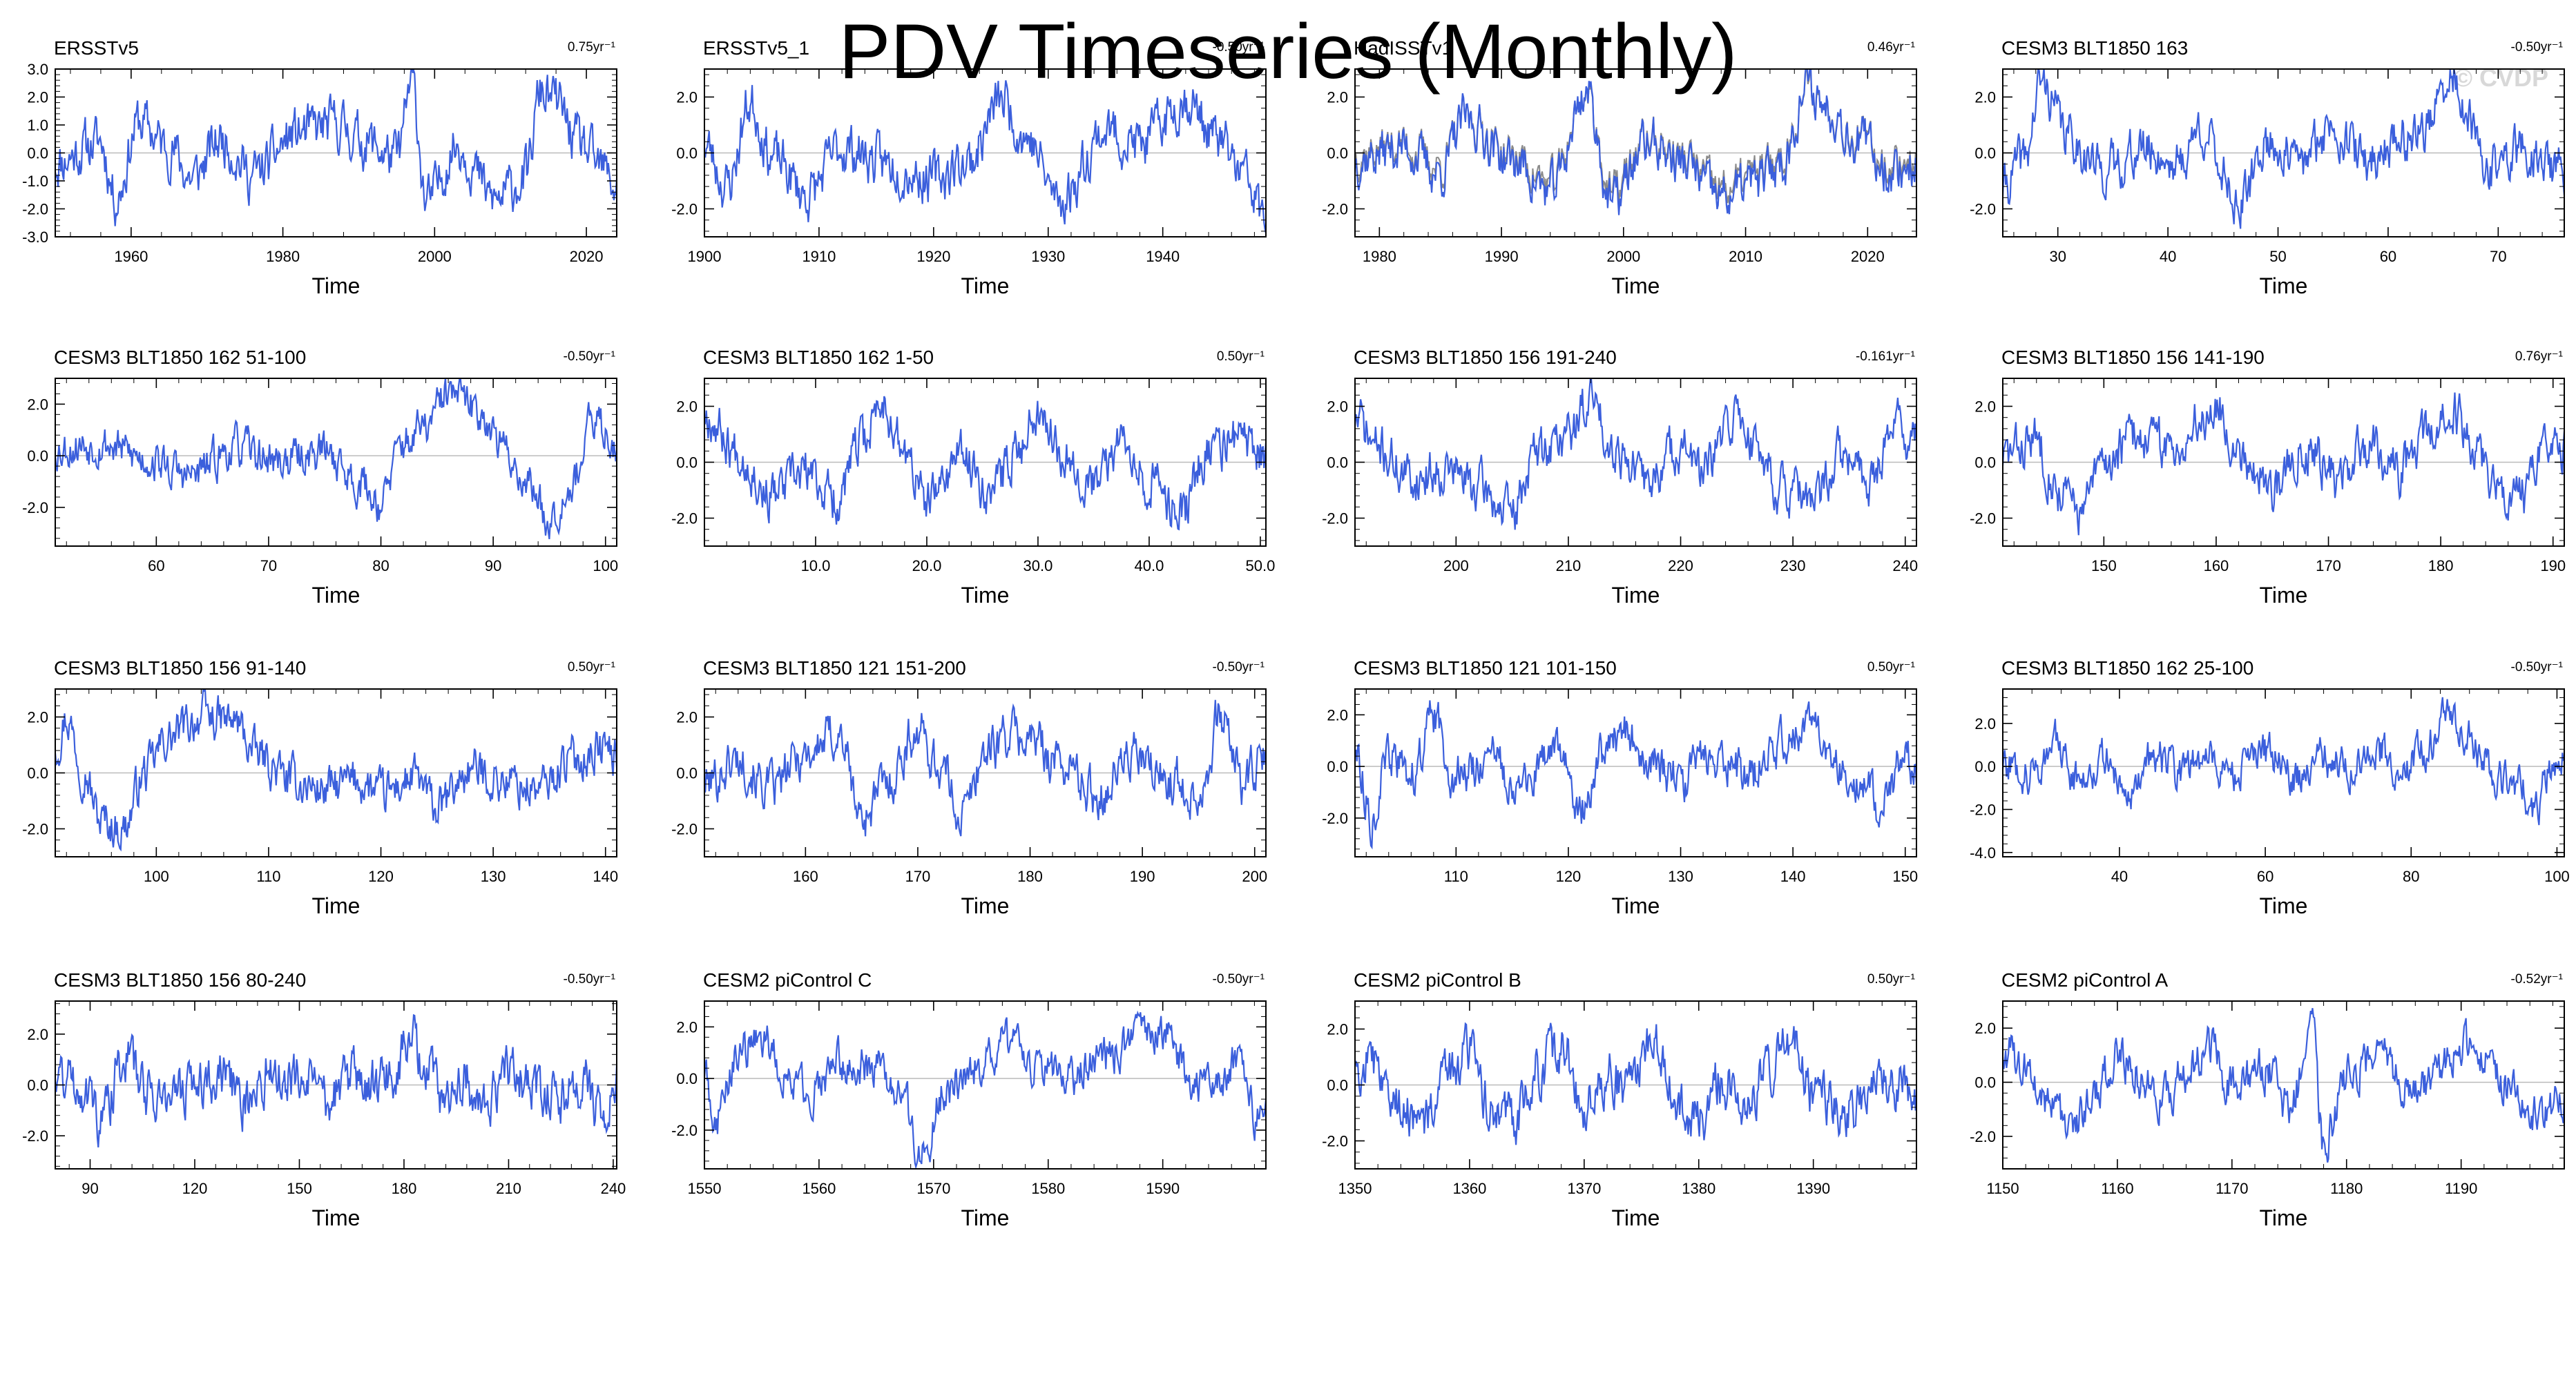  Describe the element at coordinates (180, 980) in the screenshot. I see `panel-title: CESM3 BLT1850 156 80-240` at that location.